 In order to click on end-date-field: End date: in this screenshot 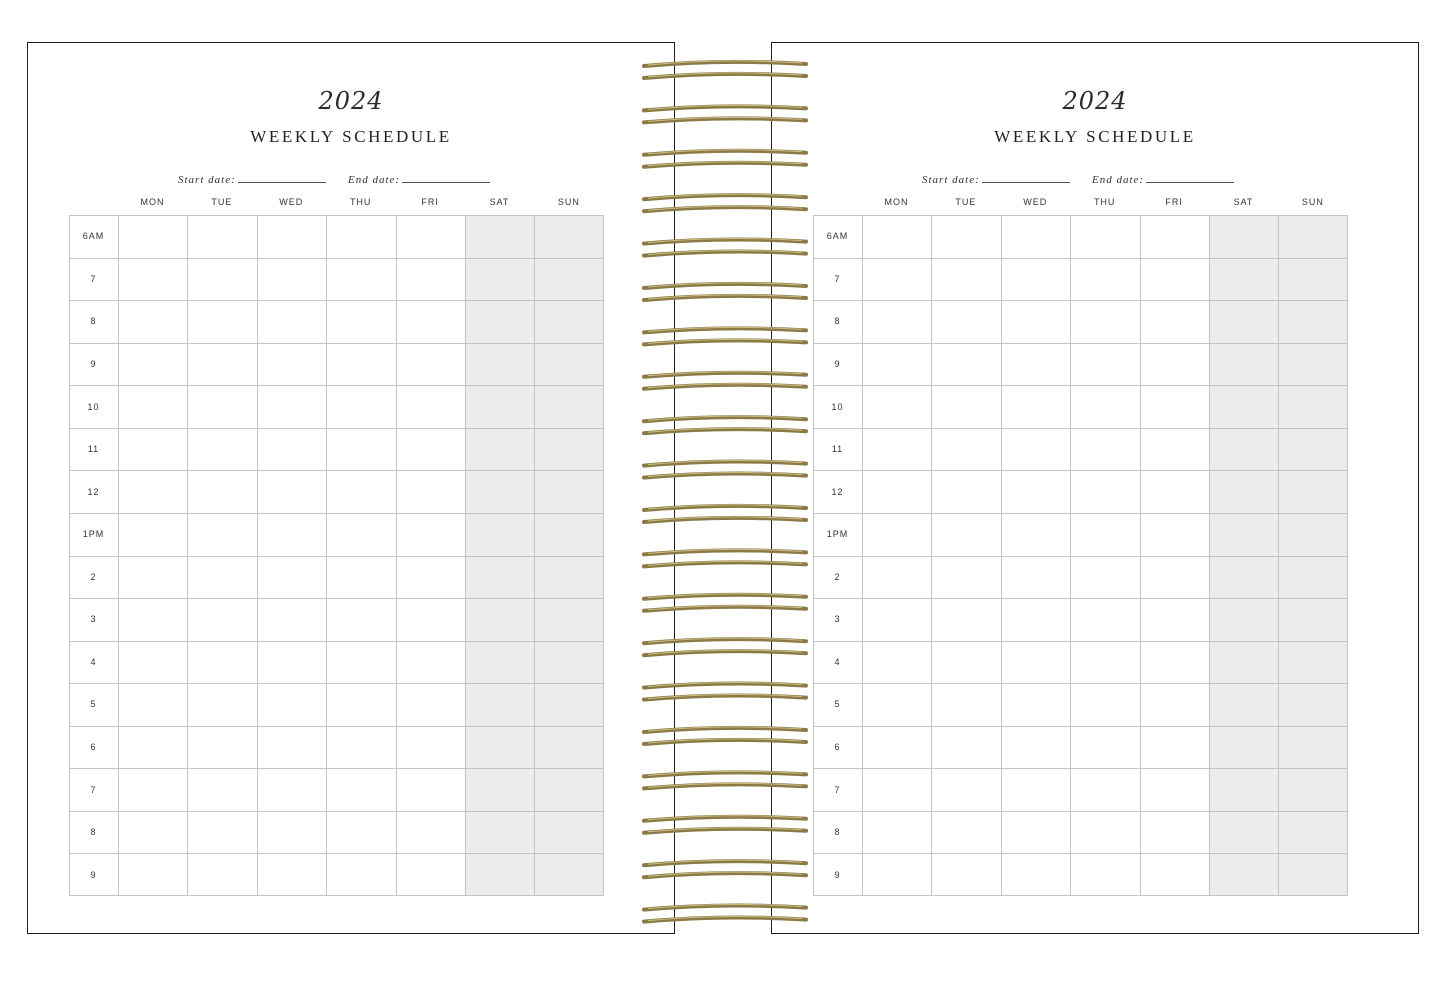, I will do `click(419, 179)`.